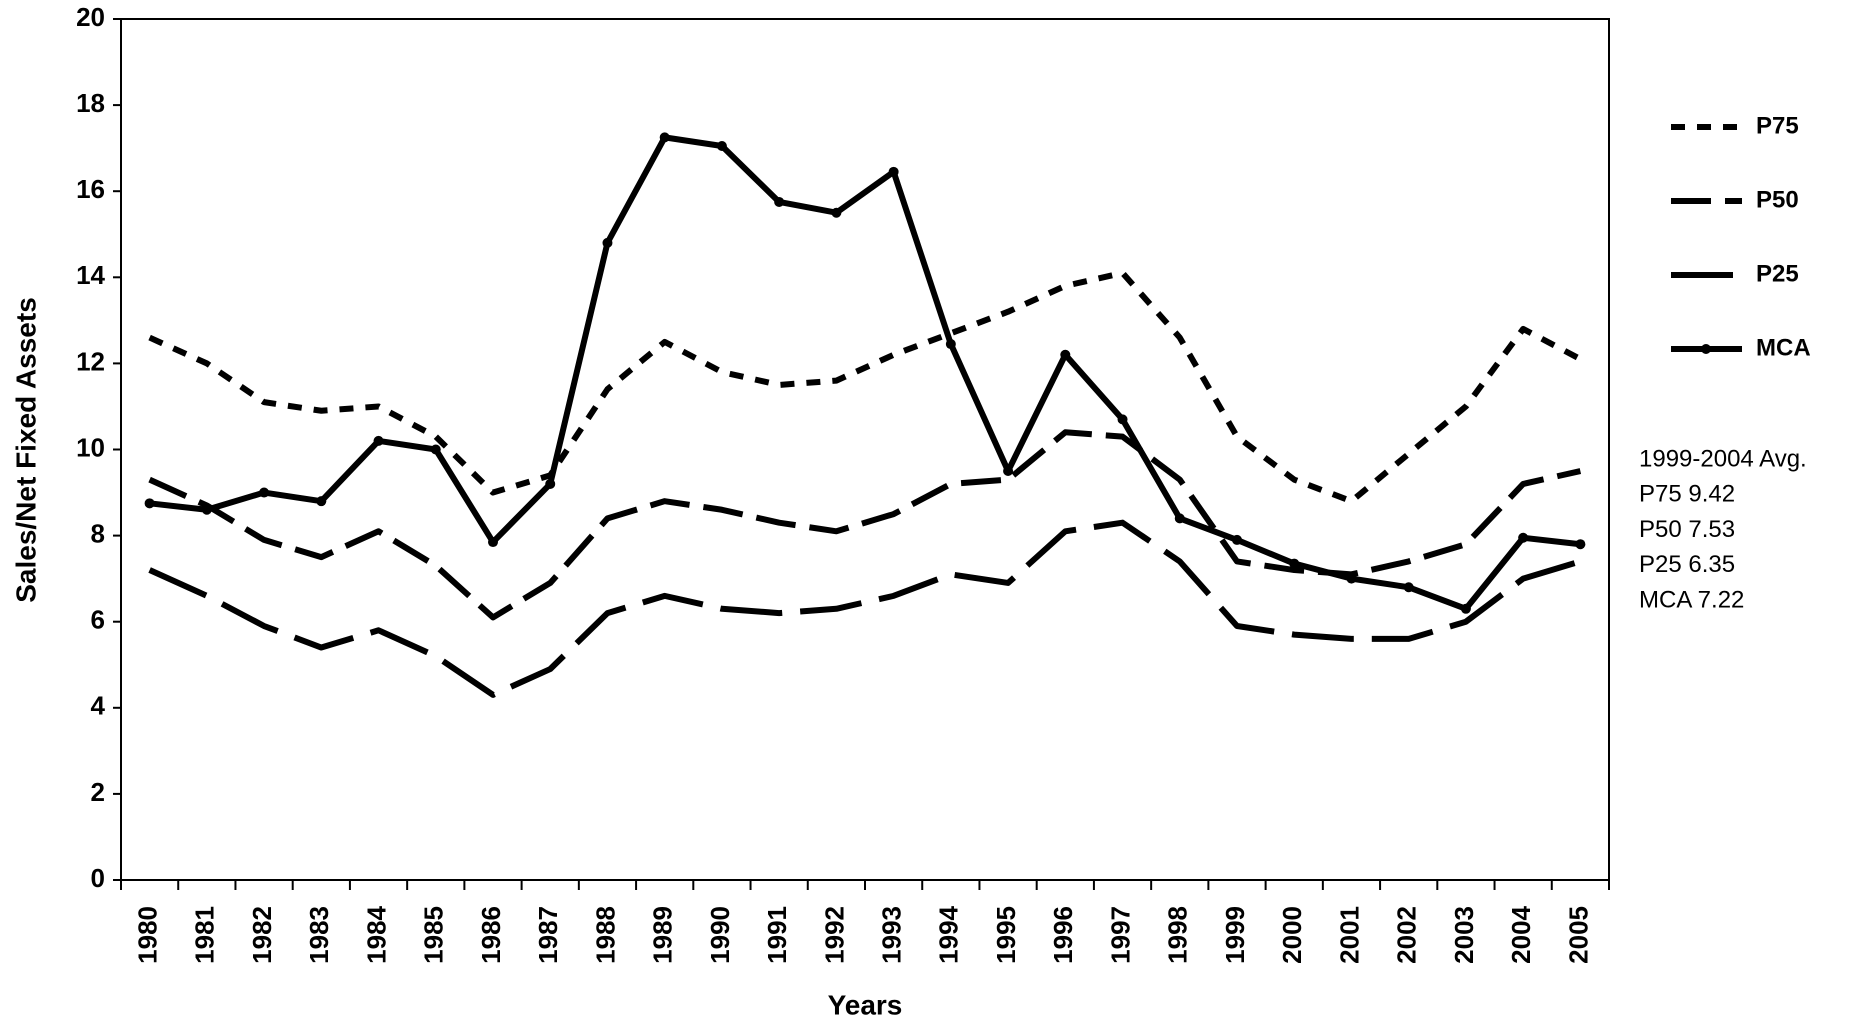  What do you see at coordinates (1235, 935) in the screenshot?
I see `x-tick-label: 1999` at bounding box center [1235, 935].